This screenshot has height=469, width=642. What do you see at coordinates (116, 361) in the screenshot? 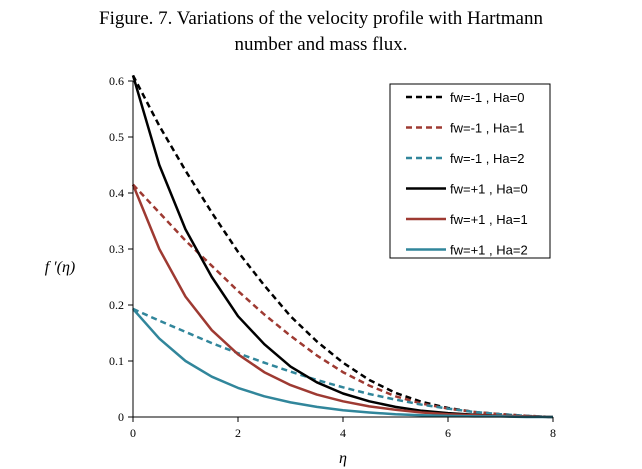
I see `y-tick-label: 0.1` at bounding box center [116, 361].